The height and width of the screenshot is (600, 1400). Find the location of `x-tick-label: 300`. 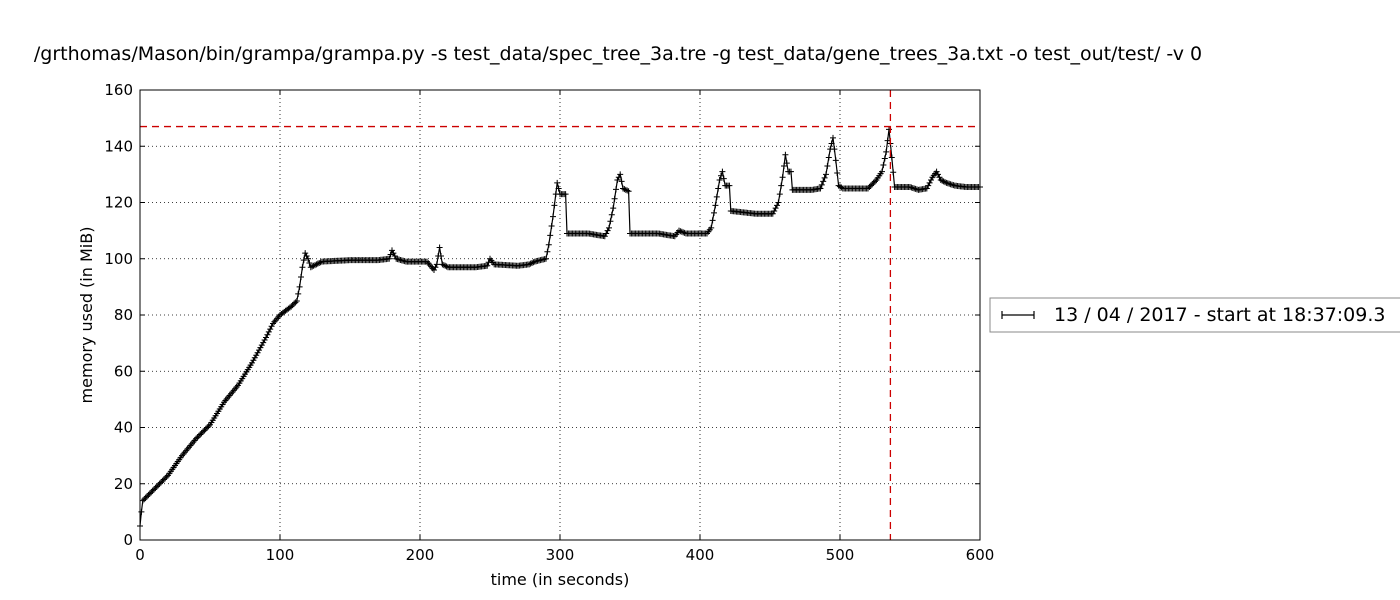

x-tick-label: 300 is located at coordinates (560, 555).